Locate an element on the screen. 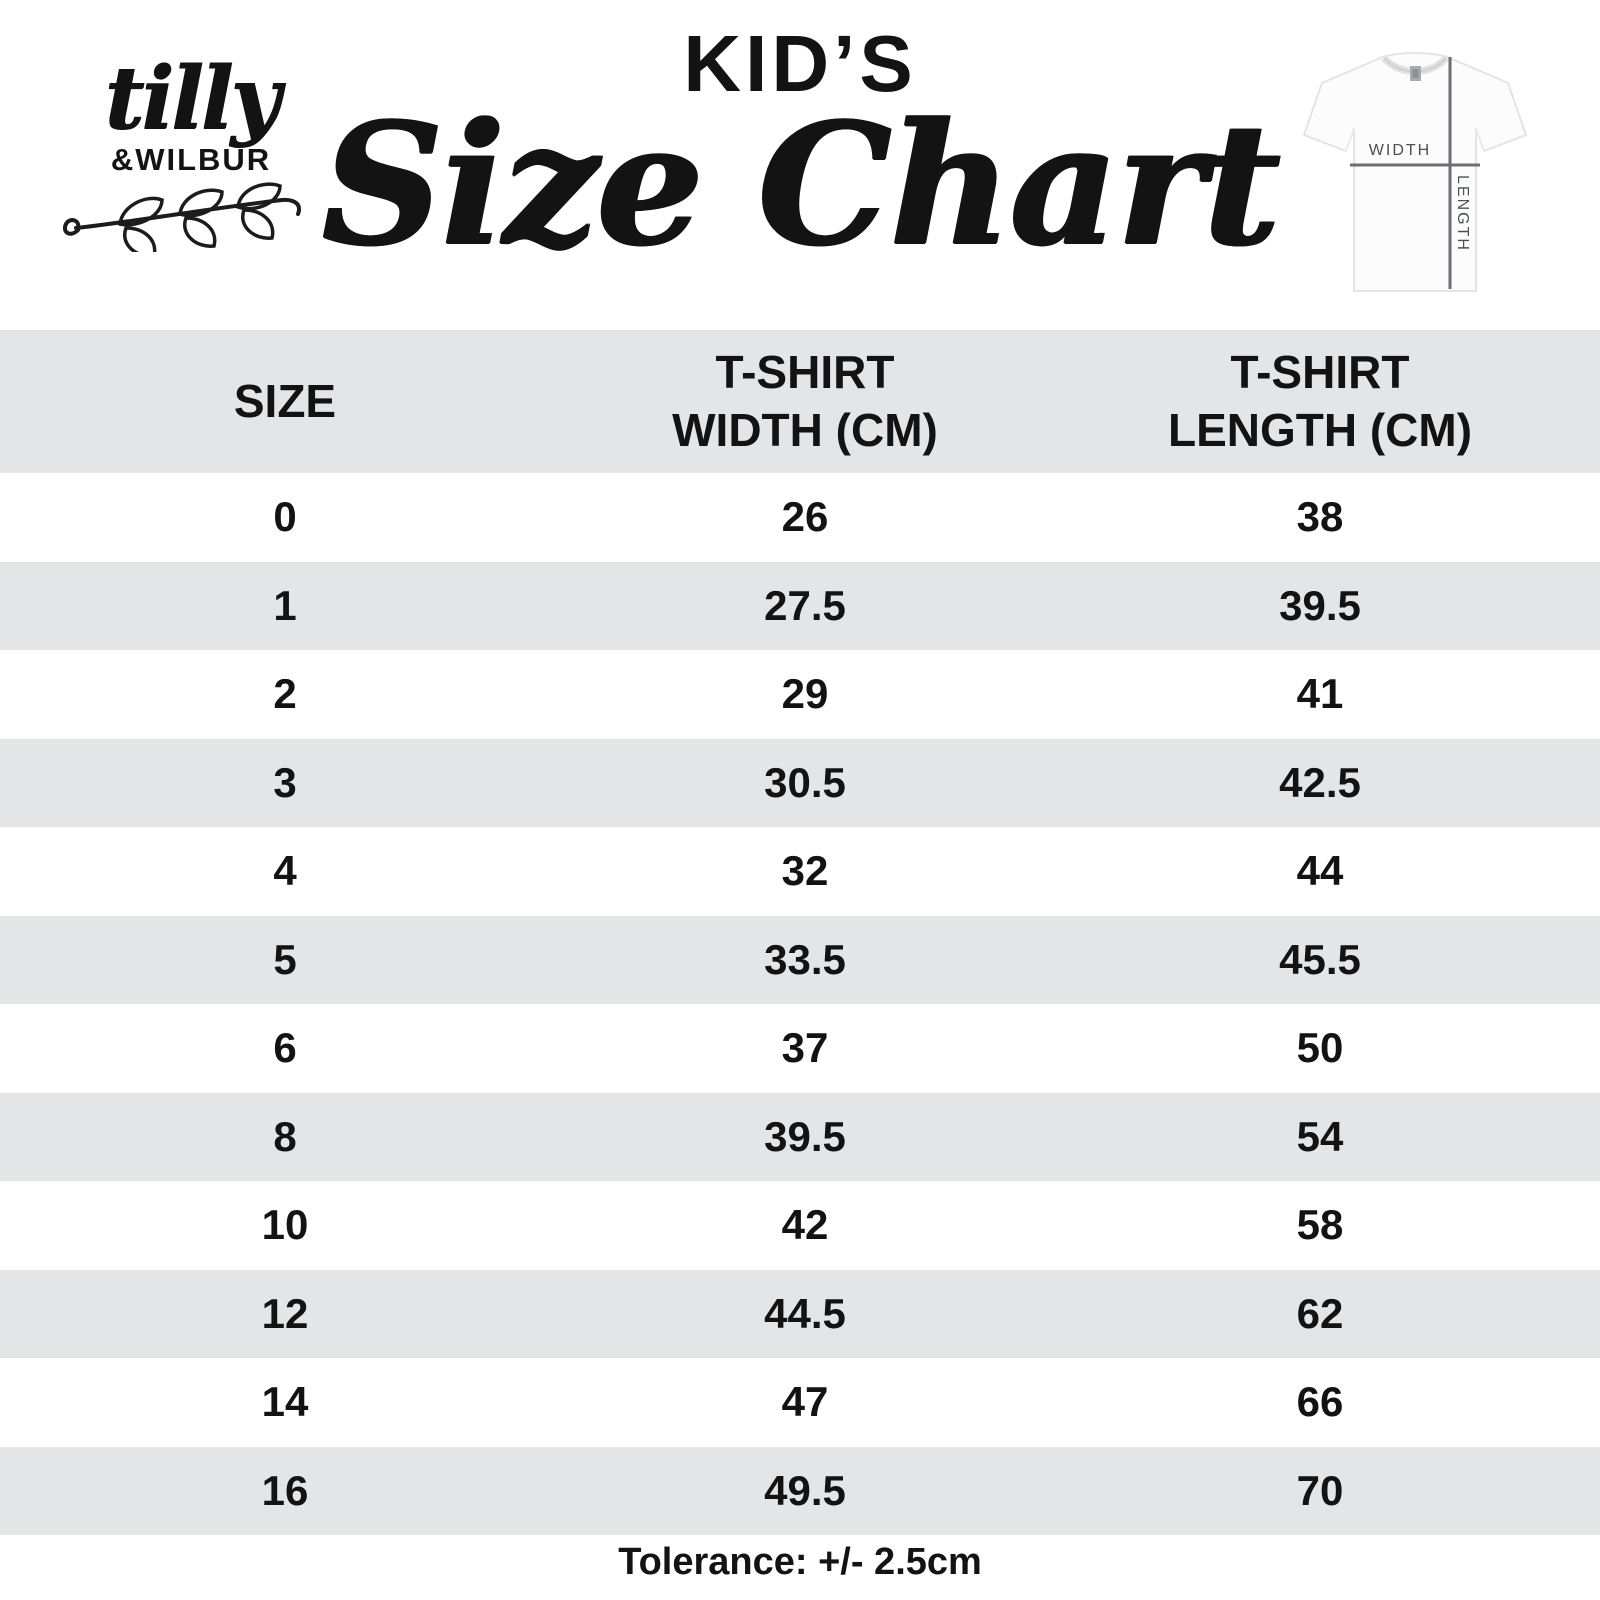 The width and height of the screenshot is (1600, 1600). cell: 42 is located at coordinates (805, 1225).